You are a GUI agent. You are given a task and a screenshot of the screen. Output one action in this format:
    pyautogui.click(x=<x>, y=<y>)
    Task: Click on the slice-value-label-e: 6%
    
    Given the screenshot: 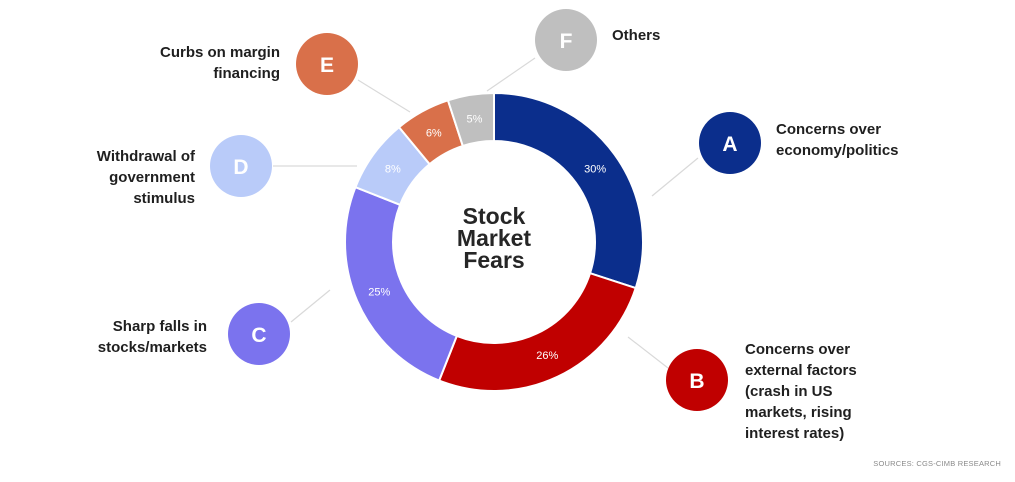 What is the action you would take?
    pyautogui.click(x=434, y=133)
    